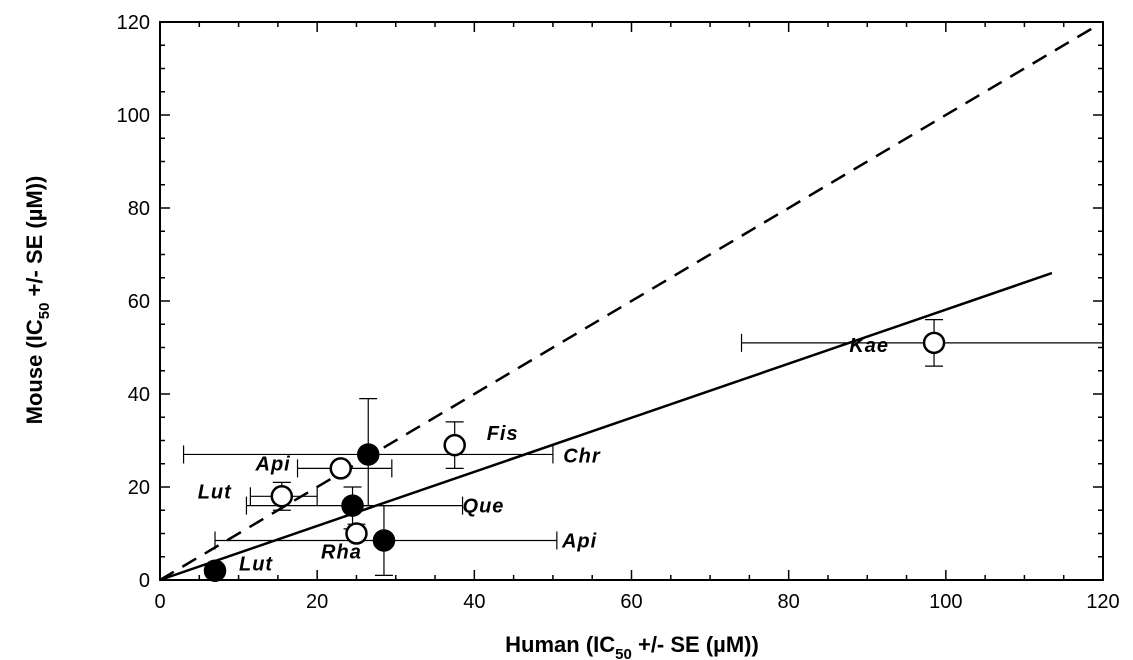 The height and width of the screenshot is (660, 1133). What do you see at coordinates (869, 346) in the screenshot?
I see `point-label: Kae` at bounding box center [869, 346].